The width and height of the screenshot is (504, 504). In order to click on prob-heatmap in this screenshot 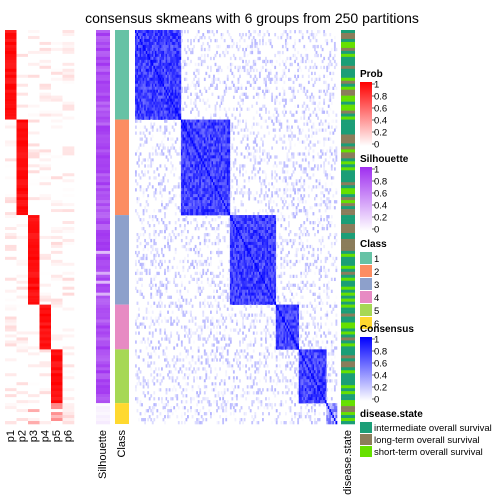, I will do `click(40, 227)`.